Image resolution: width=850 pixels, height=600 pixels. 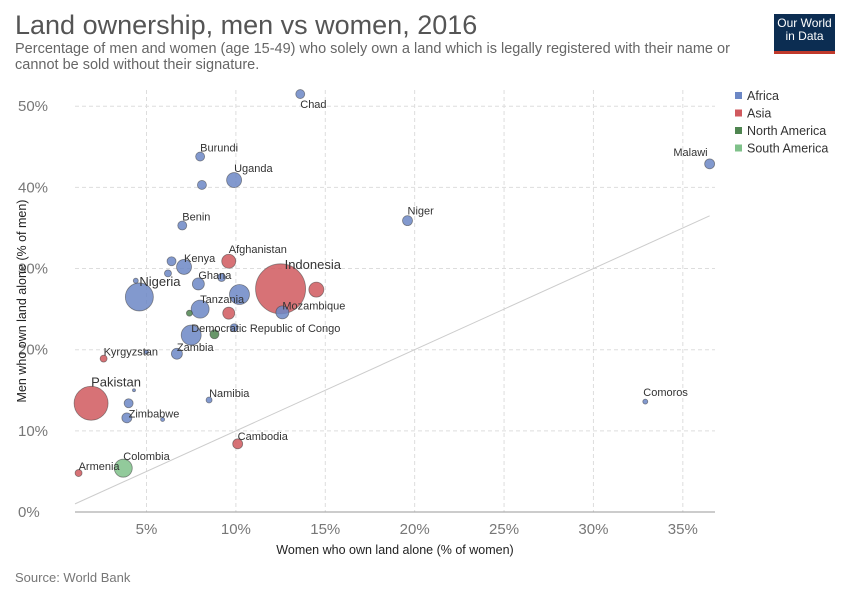 I want to click on y-tick-label: 30%, so click(x=33, y=269).